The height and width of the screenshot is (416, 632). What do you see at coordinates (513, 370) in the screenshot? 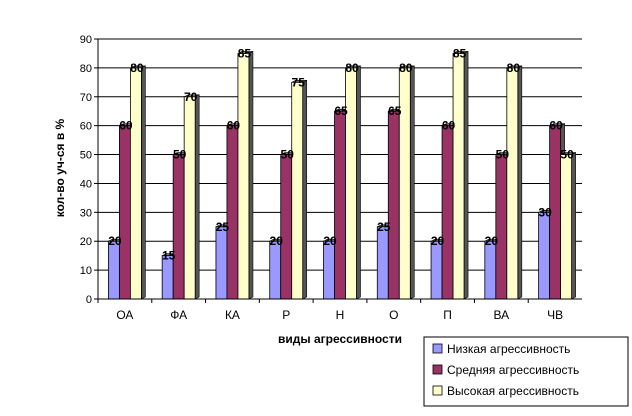
I see `legend-label: Средняя агрессивность` at bounding box center [513, 370].